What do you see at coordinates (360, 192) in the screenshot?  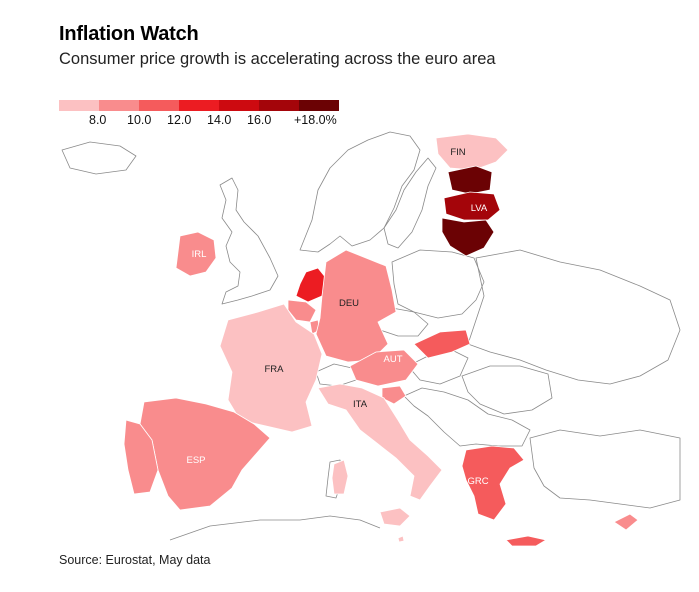 I see `scandinavia-outline` at bounding box center [360, 192].